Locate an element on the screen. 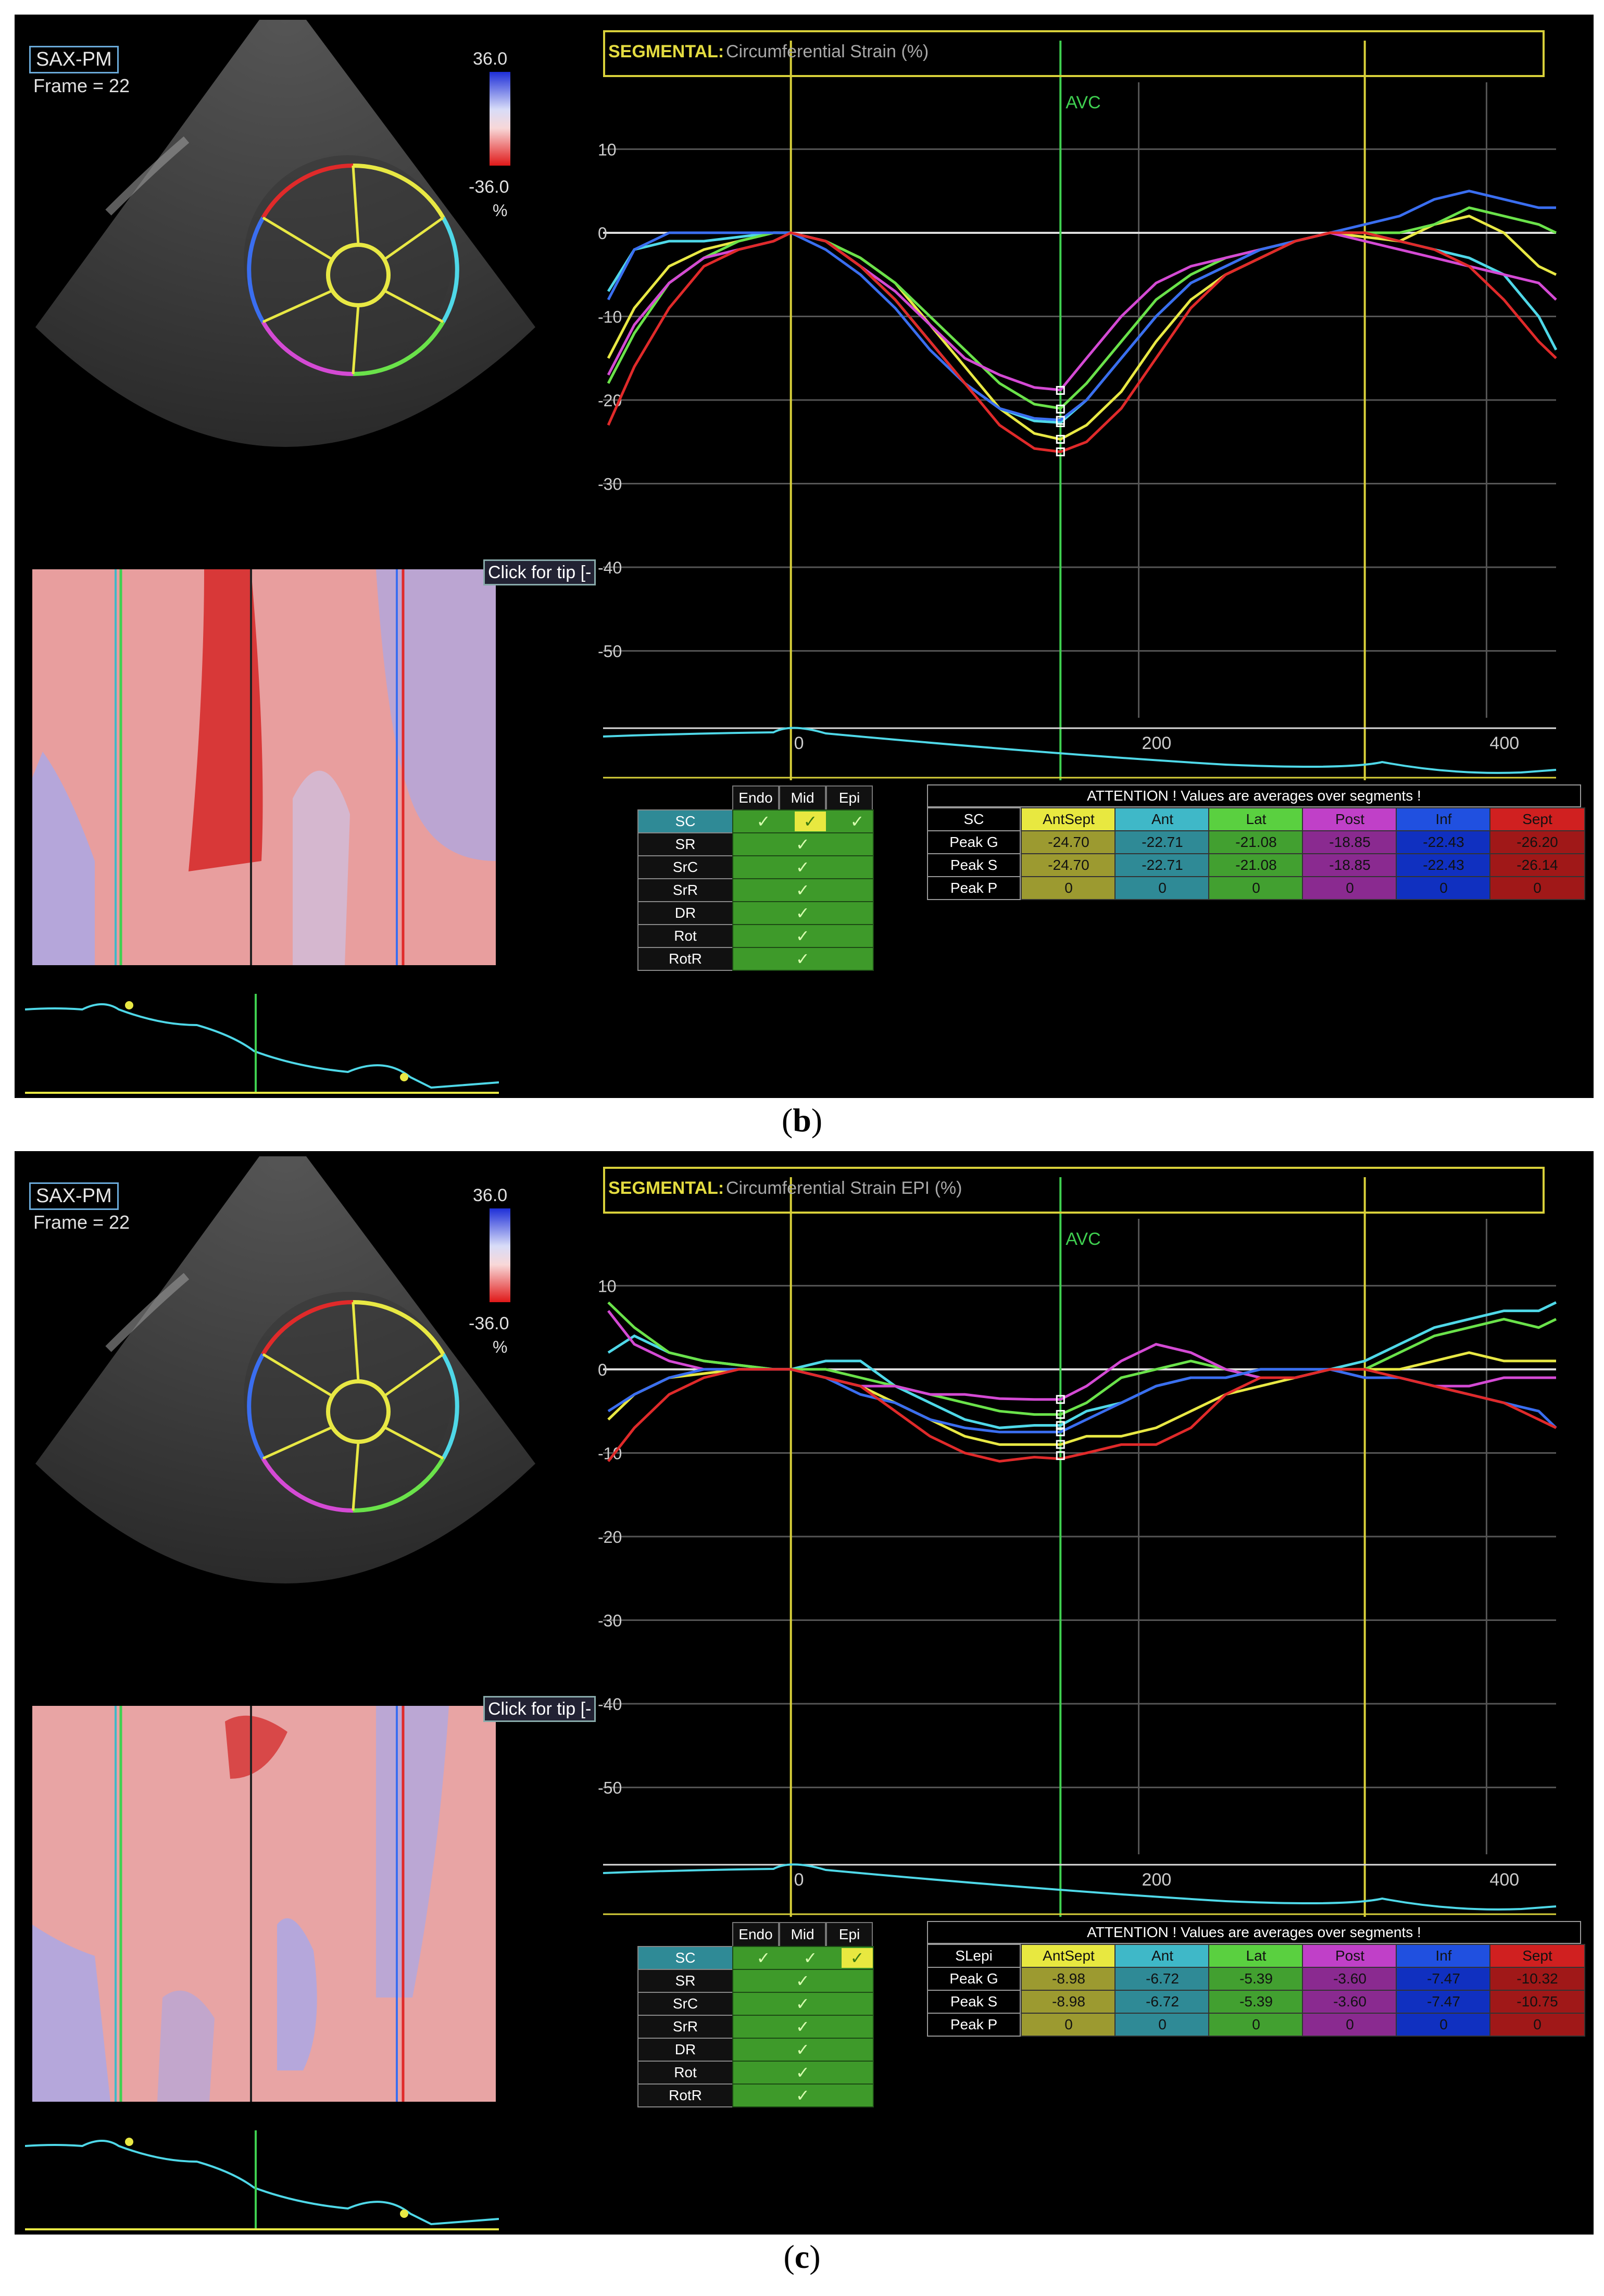 The width and height of the screenshot is (1604, 2296). attention-value-cell: -24.70 is located at coordinates (1069, 865).